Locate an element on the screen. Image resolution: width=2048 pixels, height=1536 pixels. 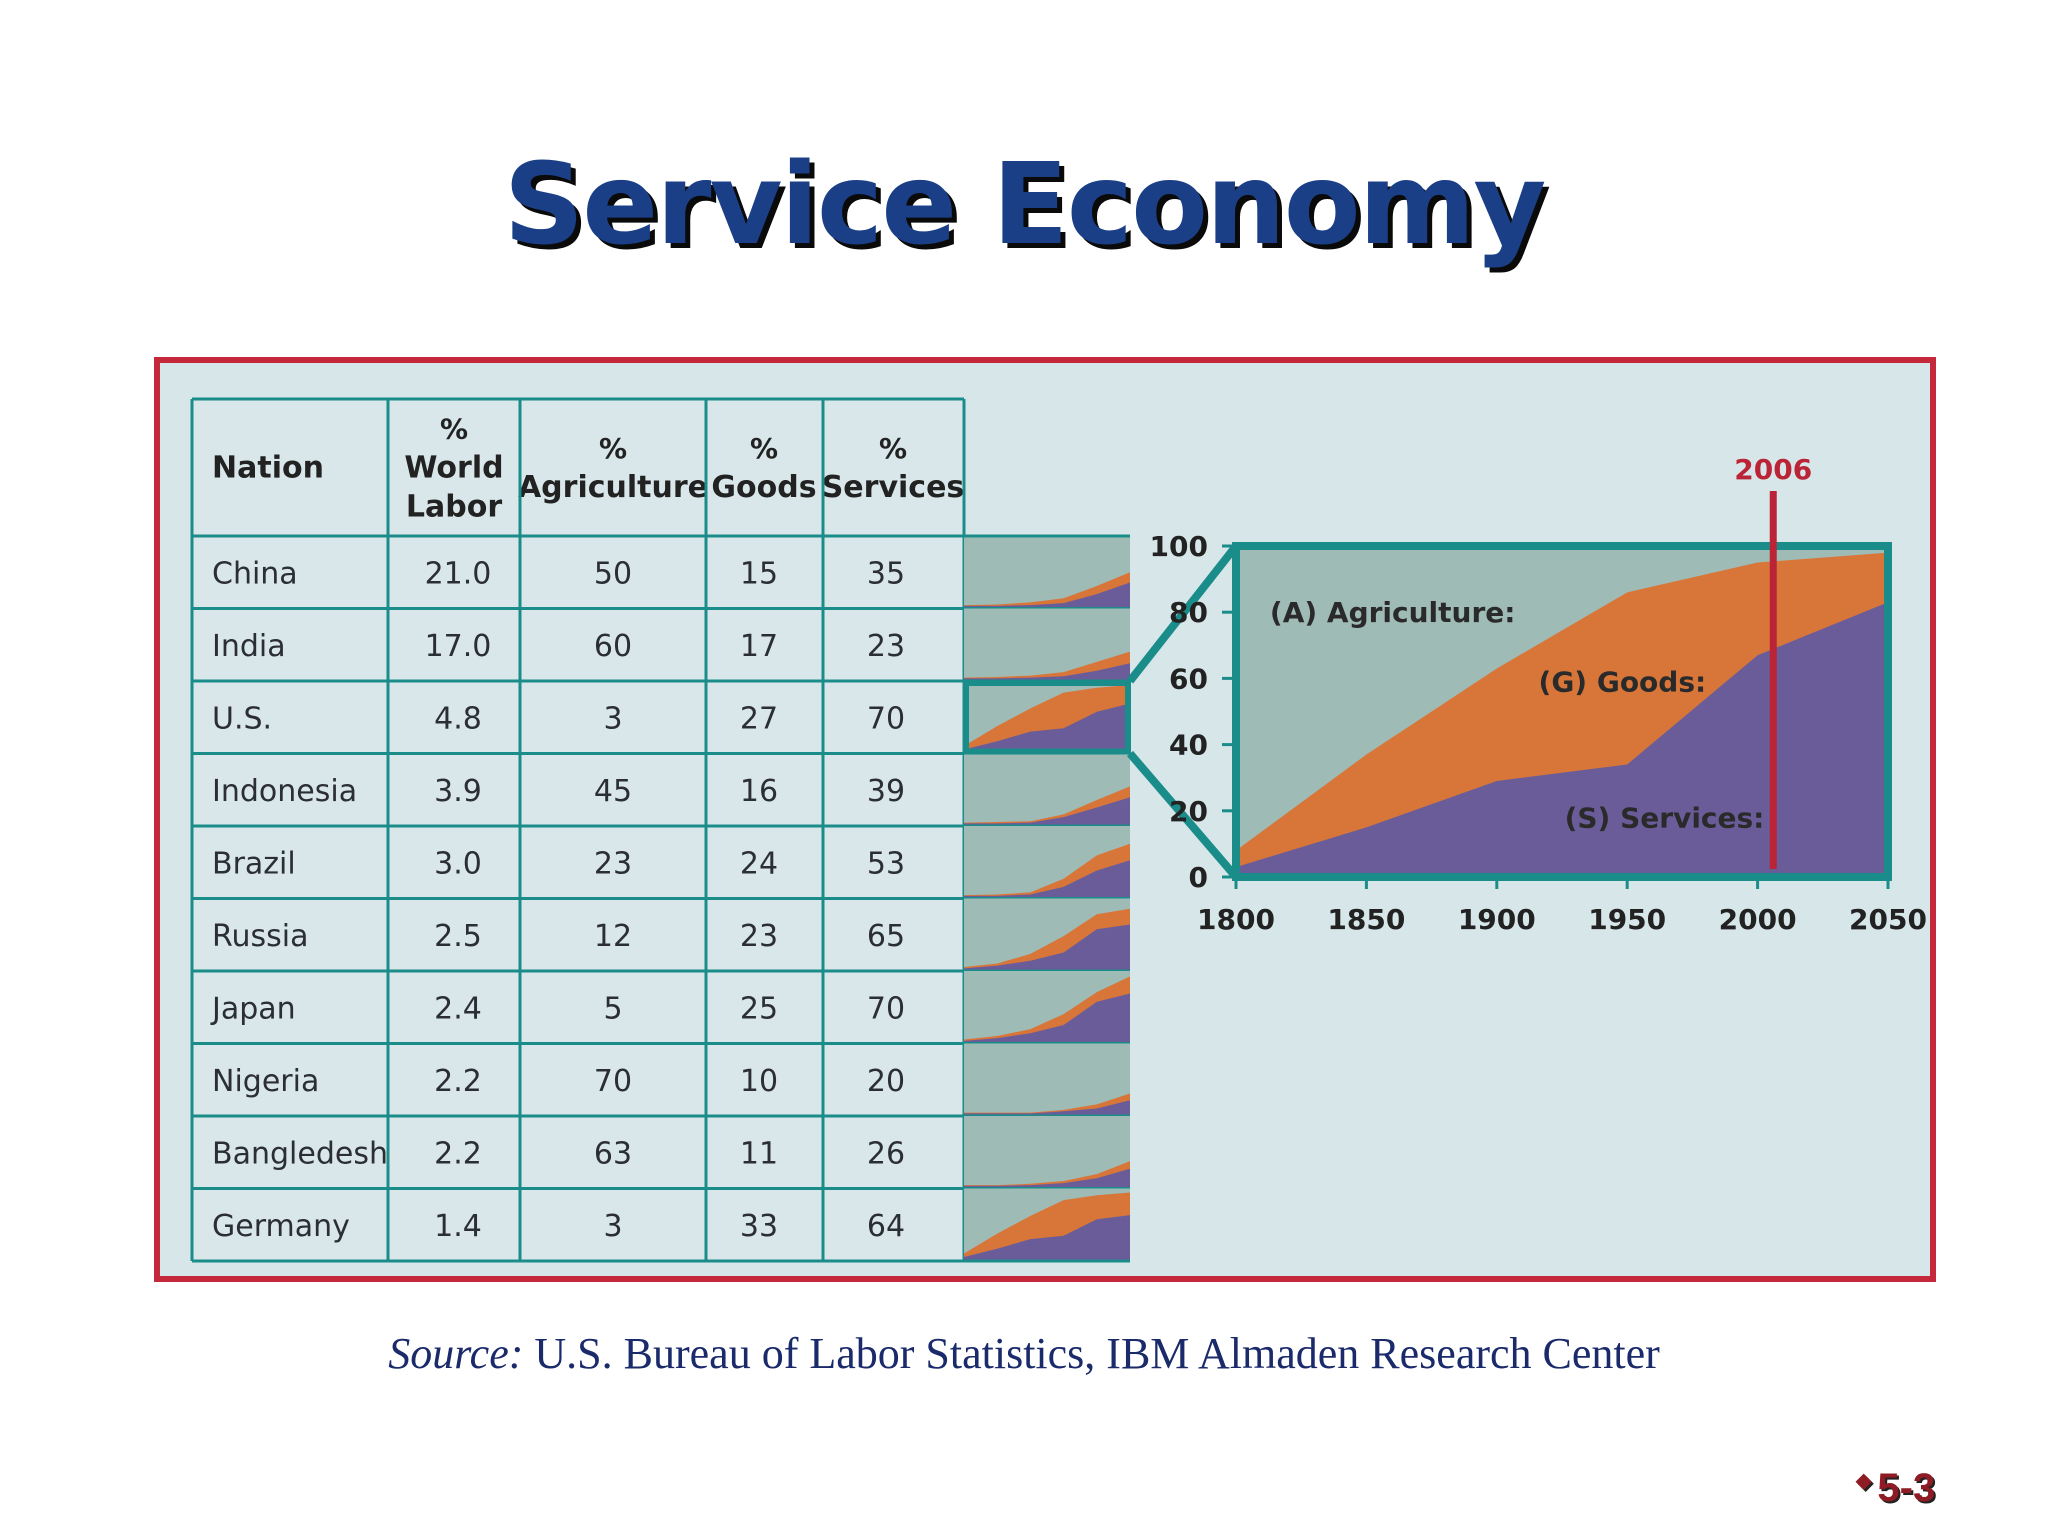
table-cell-india-world_labor: 17.0 is located at coordinates (458, 646).